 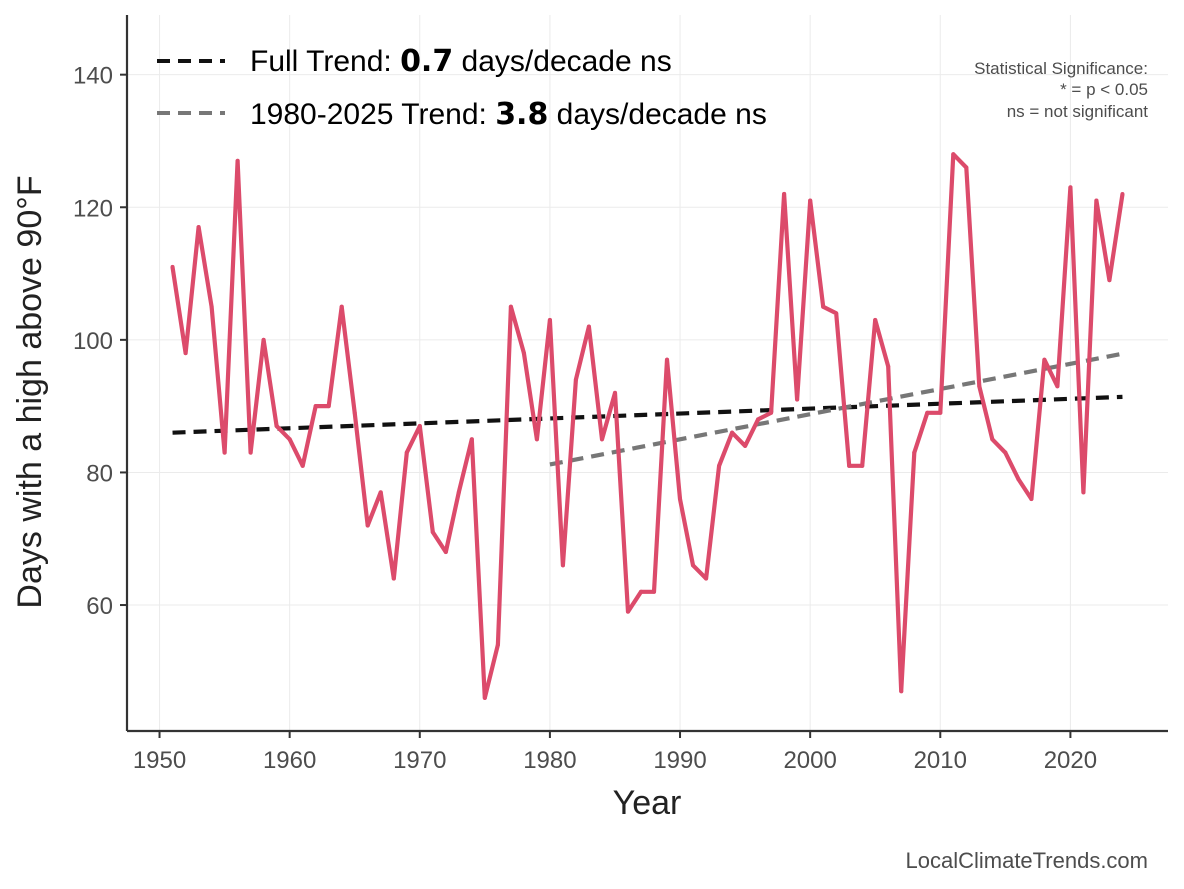 What do you see at coordinates (657, 114) in the screenshot?
I see `legend-recent-trend-suffix: days/decade ns` at bounding box center [657, 114].